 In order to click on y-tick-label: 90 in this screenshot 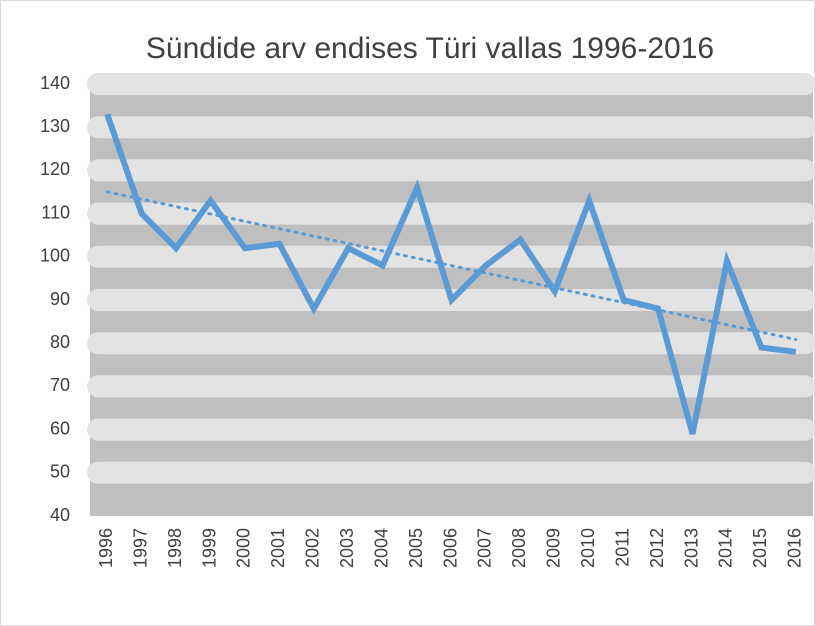, I will do `click(60, 299)`.